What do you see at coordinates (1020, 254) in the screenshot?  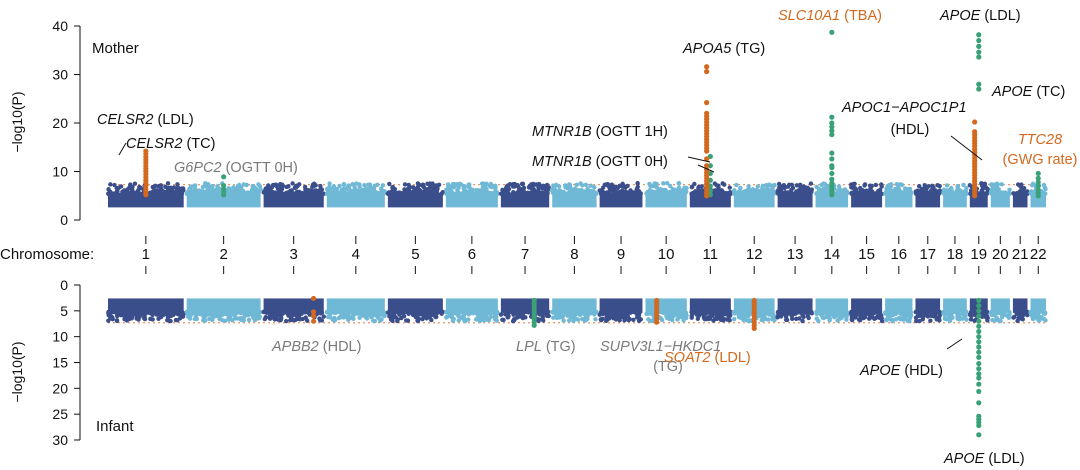 I see `chromosome-label-21: 21` at bounding box center [1020, 254].